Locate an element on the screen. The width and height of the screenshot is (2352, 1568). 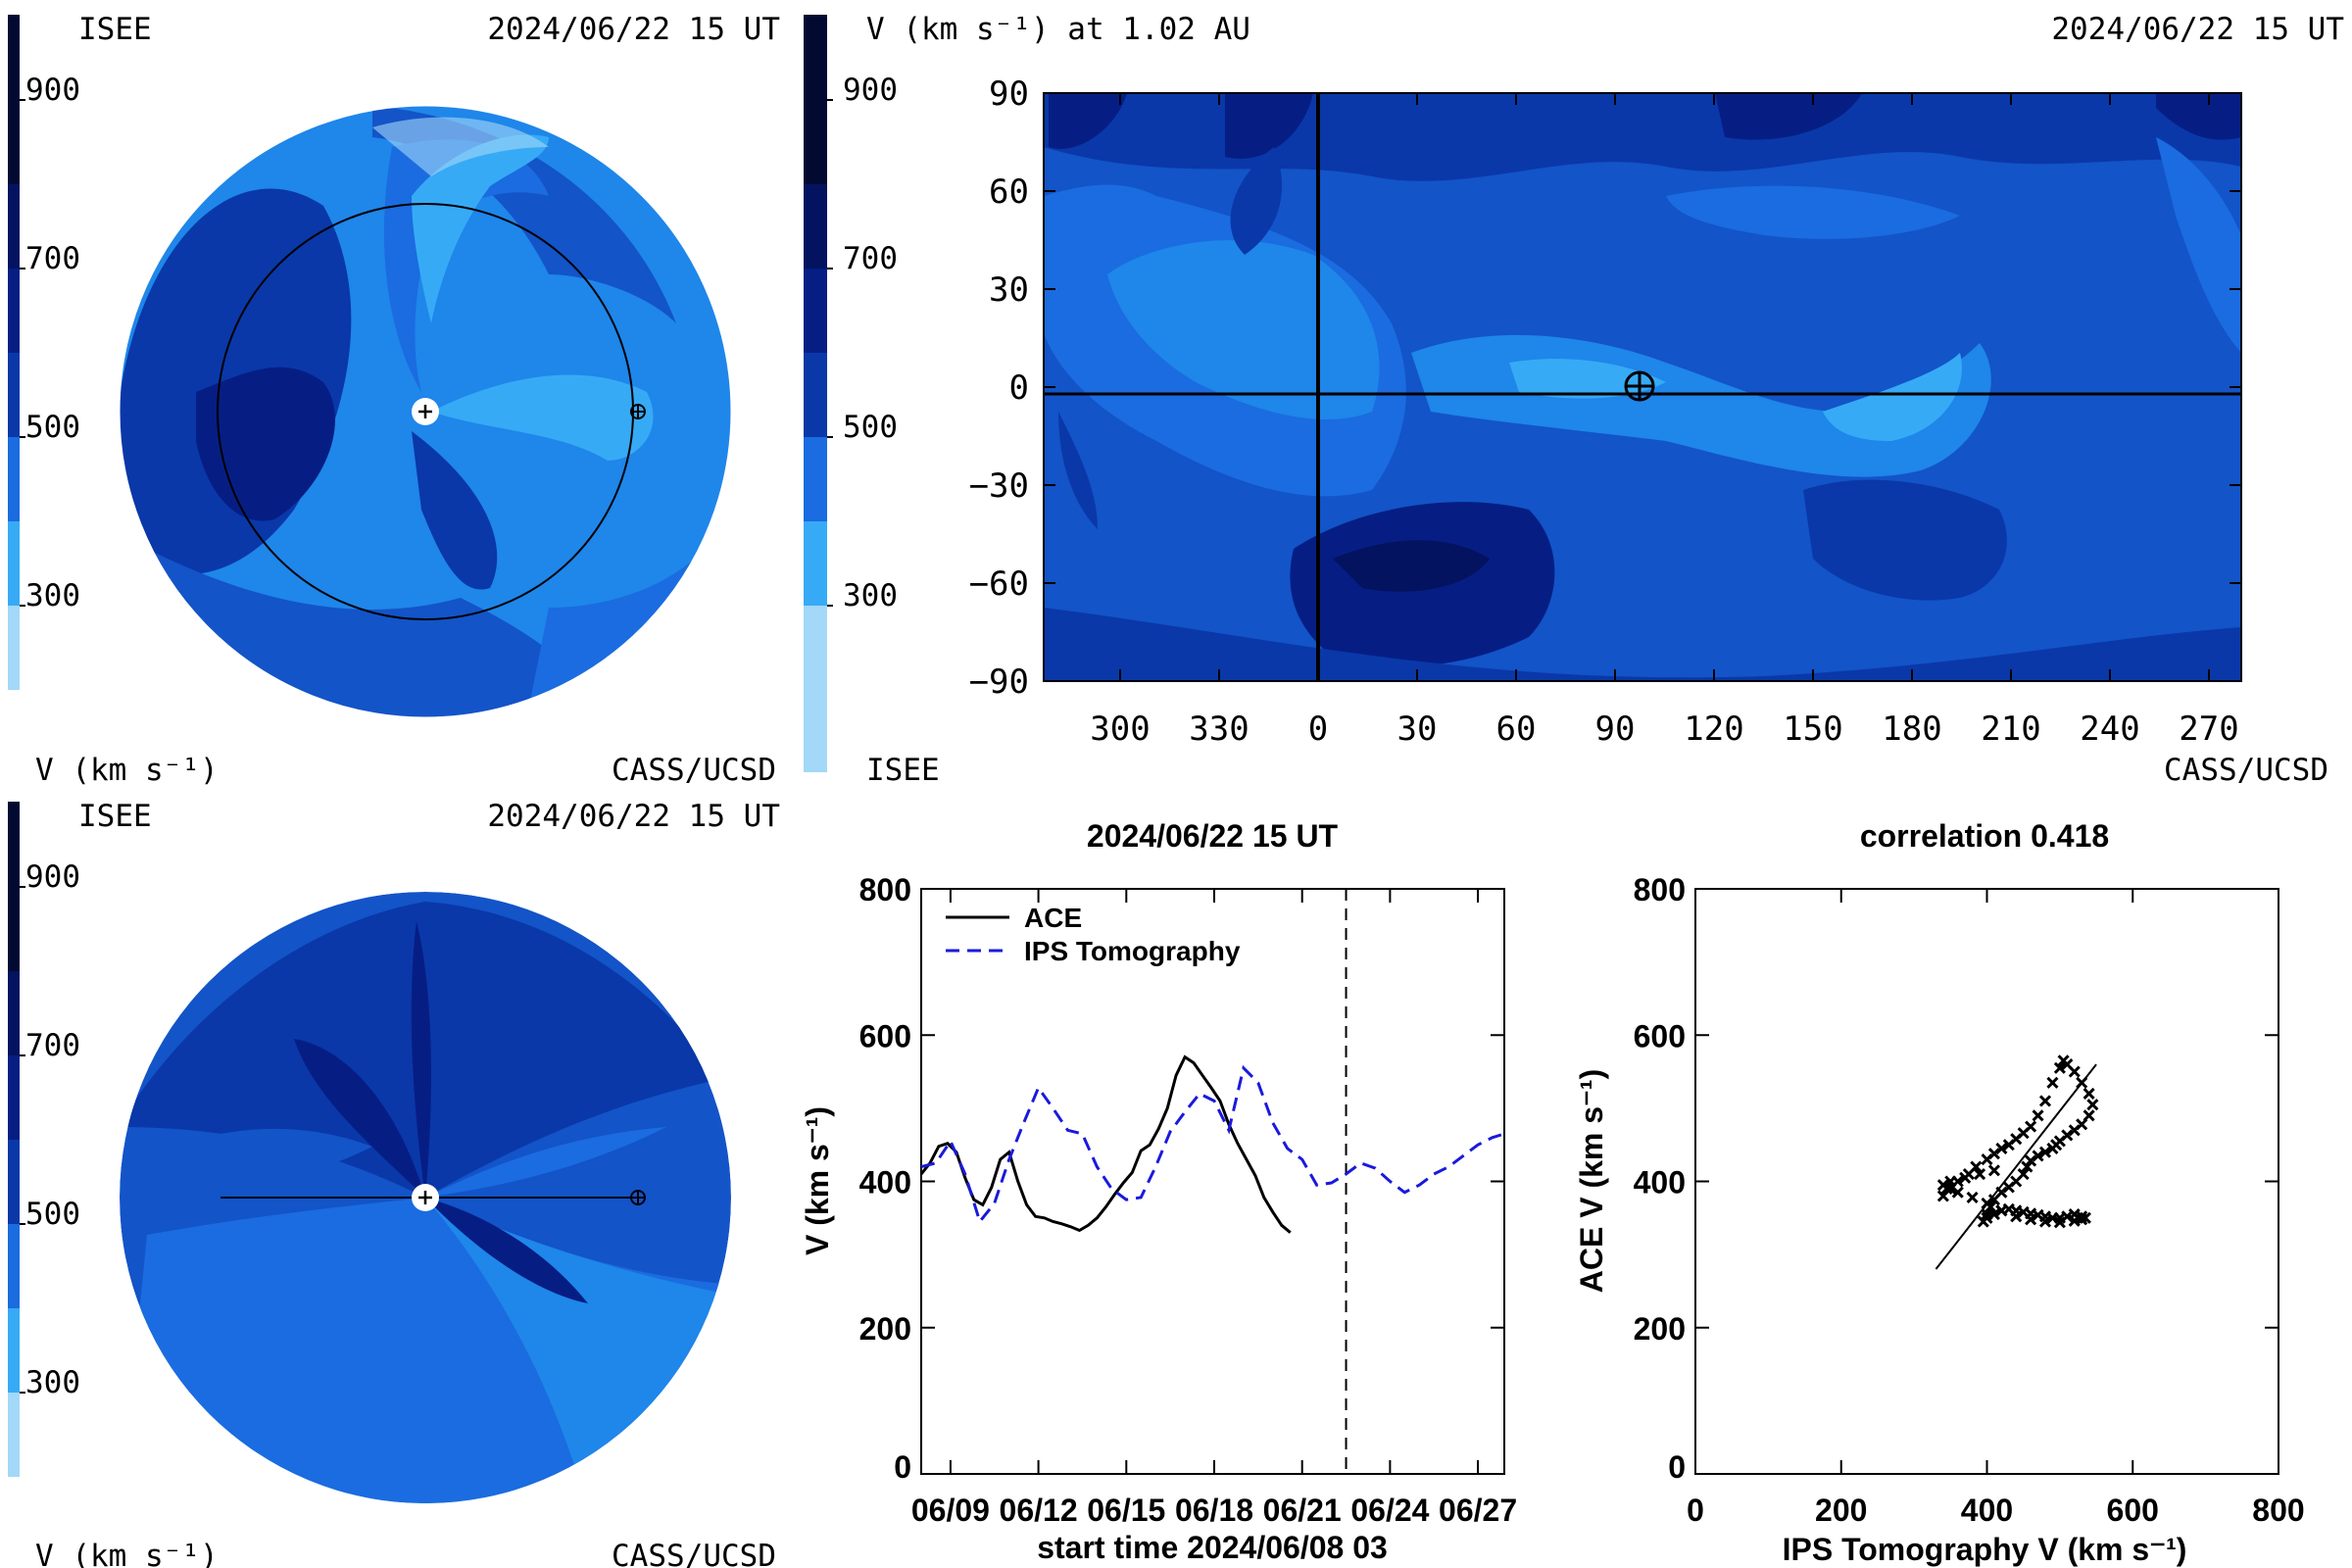
map-y-tick-label: −90 is located at coordinates (999, 682).